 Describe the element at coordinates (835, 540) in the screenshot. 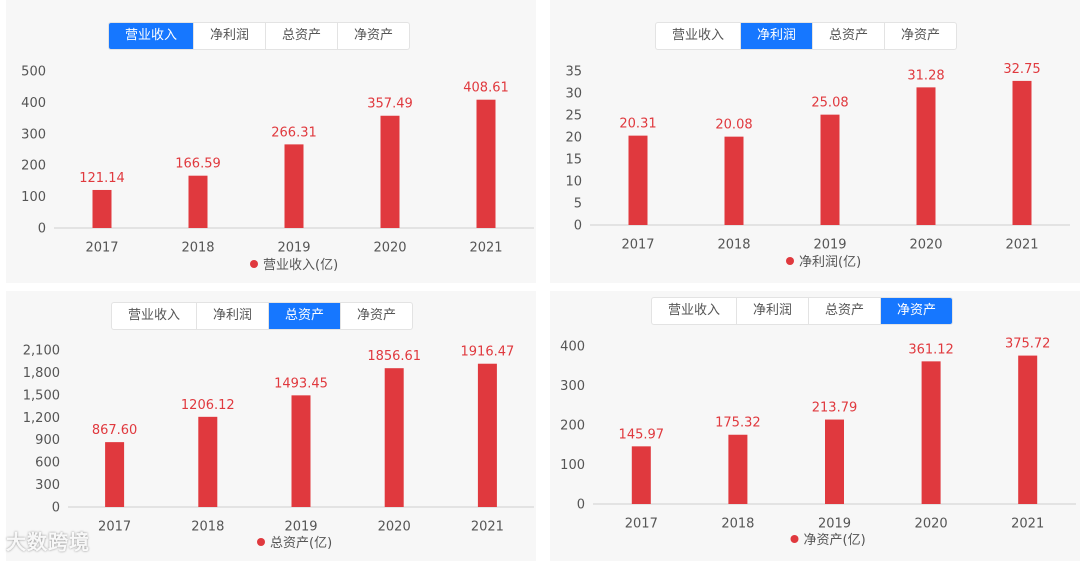

I see `legend-label: 净资产(亿)` at that location.